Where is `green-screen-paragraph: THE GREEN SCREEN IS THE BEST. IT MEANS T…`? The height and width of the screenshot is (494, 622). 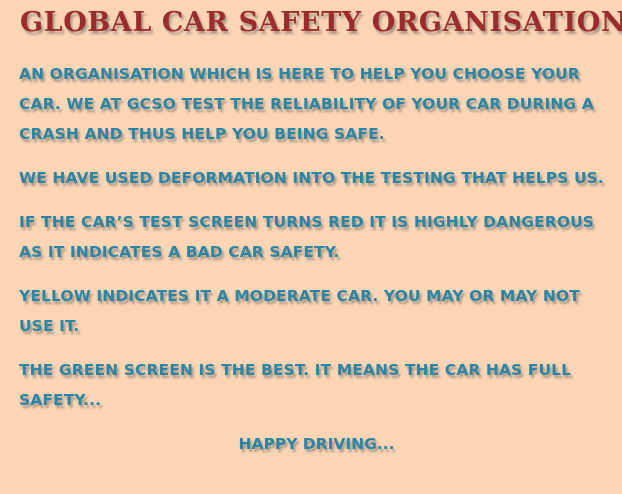
green-screen-paragraph: THE GREEN SCREEN IS THE BEST. IT MEANS T… is located at coordinates (295, 385).